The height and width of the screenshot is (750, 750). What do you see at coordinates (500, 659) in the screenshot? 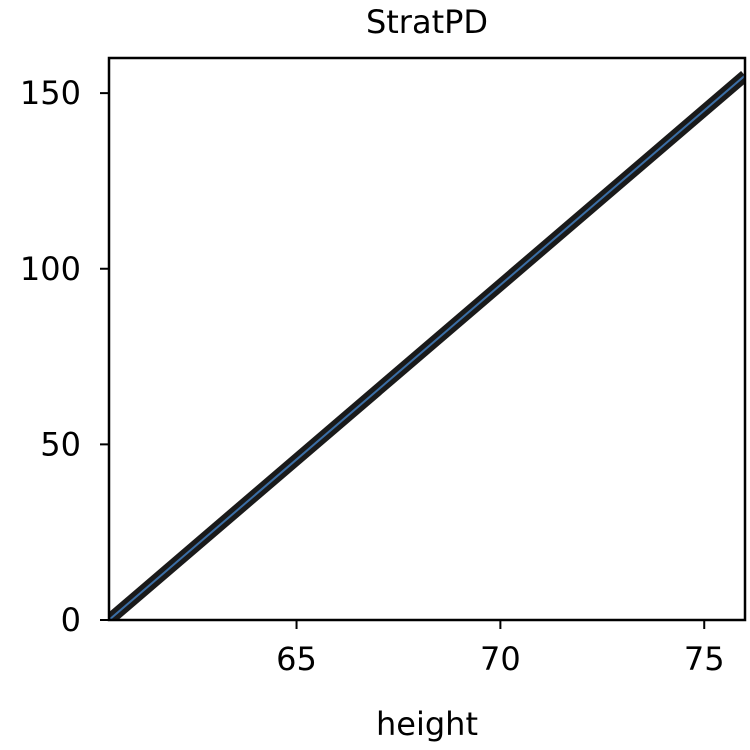
I see `x-tick-label: 70` at bounding box center [500, 659].